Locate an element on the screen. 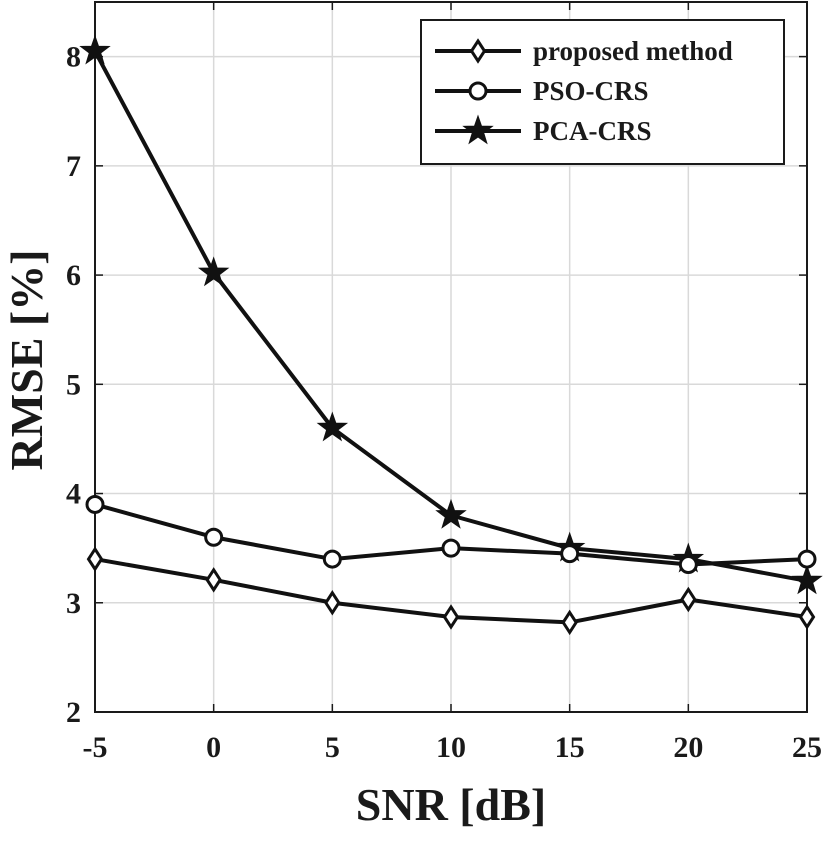 This screenshot has height=844, width=827. series-proposed-method is located at coordinates (451, 591).